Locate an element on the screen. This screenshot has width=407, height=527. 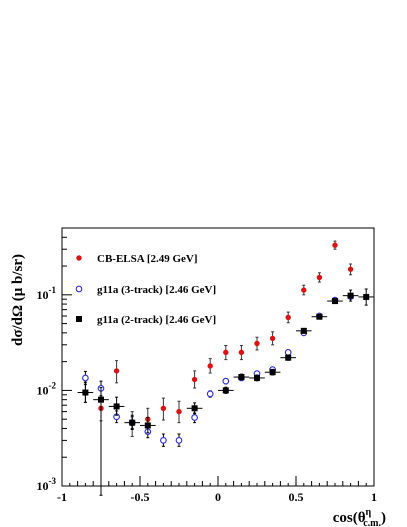
x-tick-label: 0 is located at coordinates (218, 497).